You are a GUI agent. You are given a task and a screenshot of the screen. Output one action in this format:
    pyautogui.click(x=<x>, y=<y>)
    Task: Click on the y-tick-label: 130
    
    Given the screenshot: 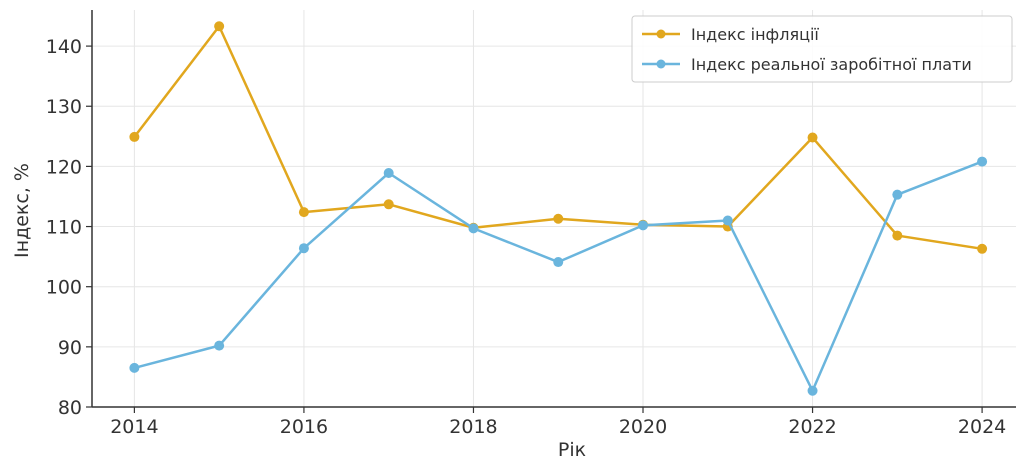 What is the action you would take?
    pyautogui.click(x=64, y=107)
    